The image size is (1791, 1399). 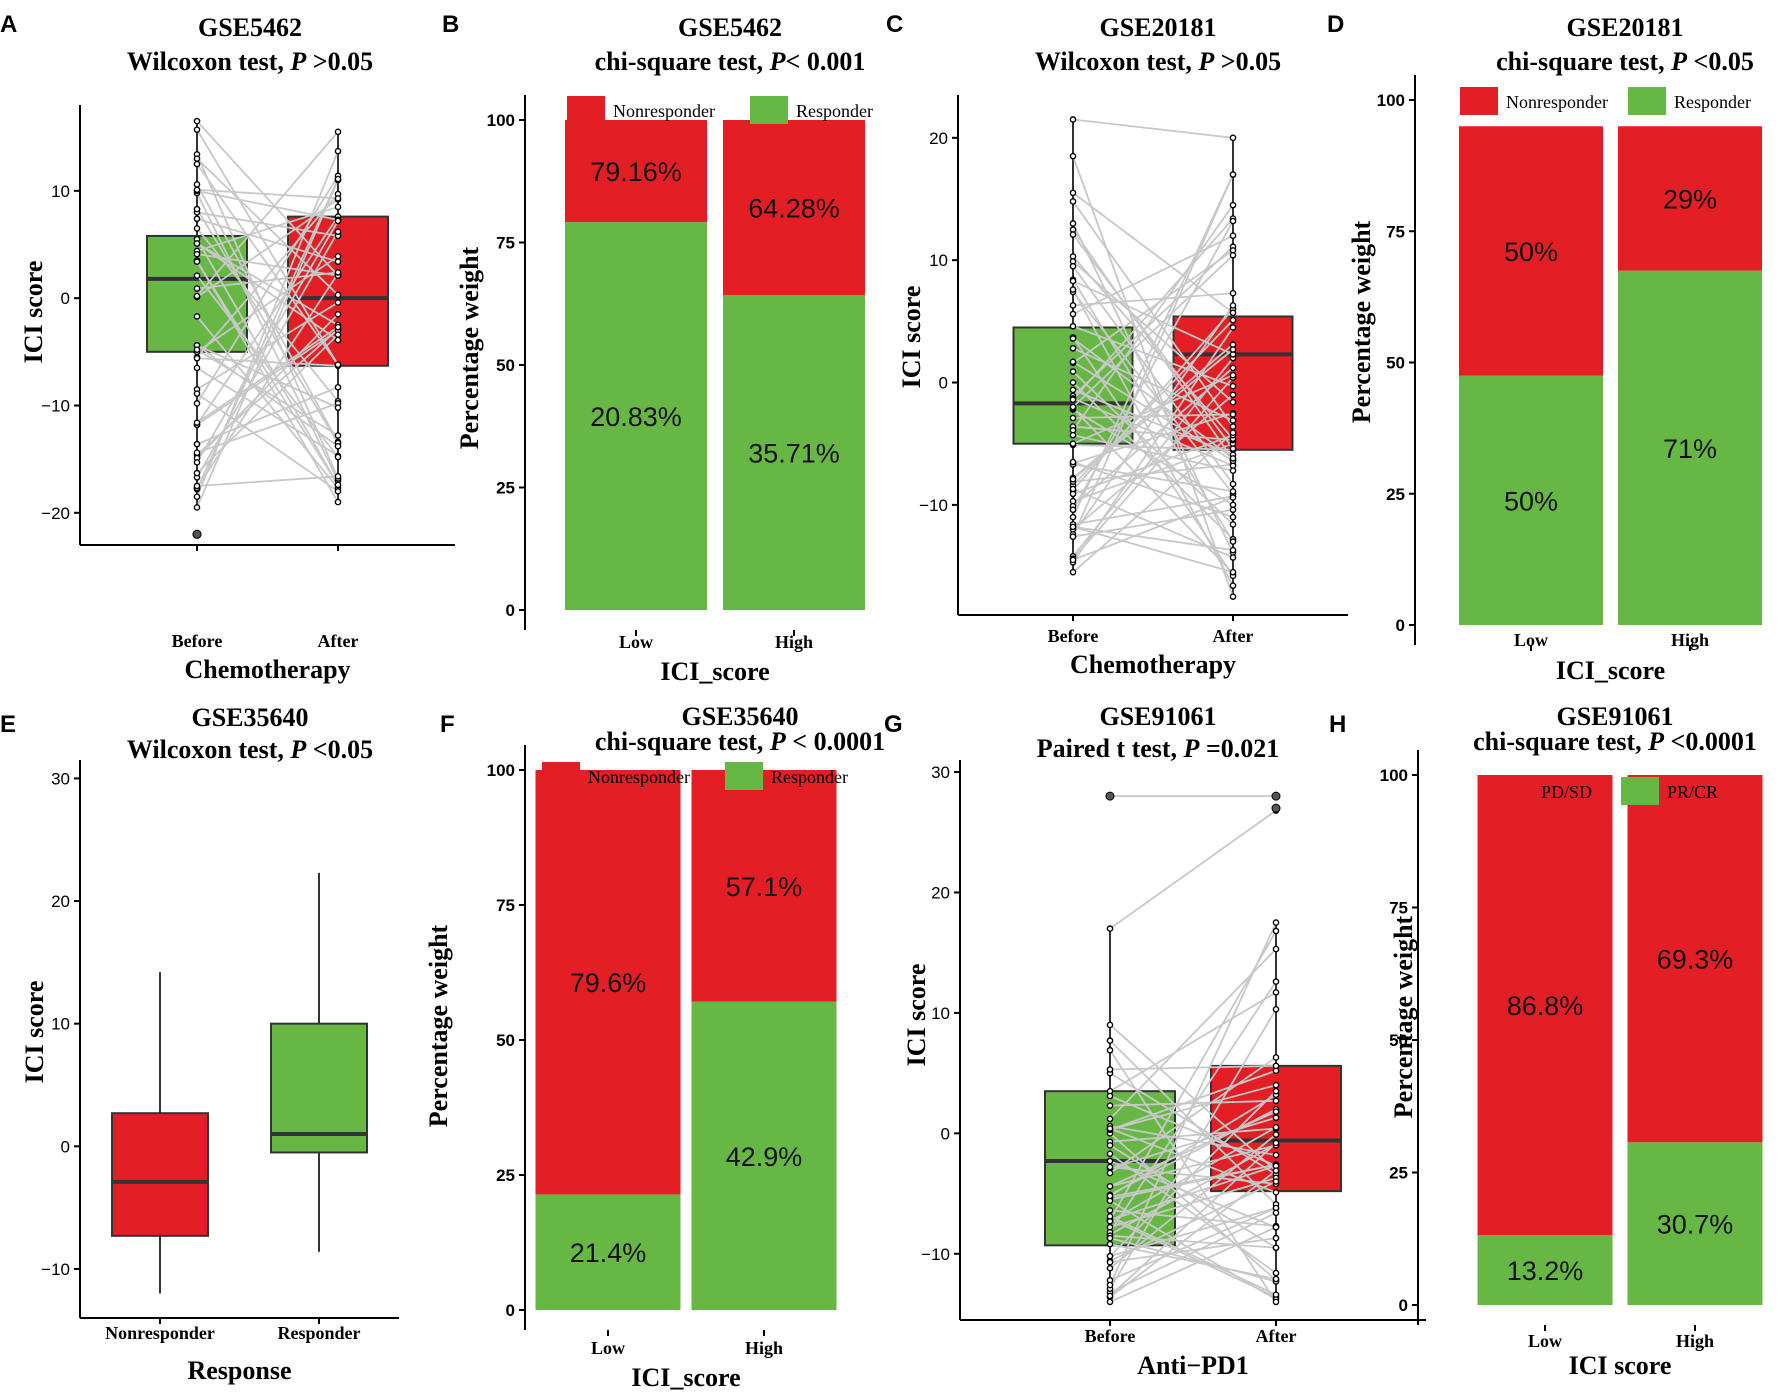 What do you see at coordinates (501, 120) in the screenshot?
I see `y-tick-label: 100` at bounding box center [501, 120].